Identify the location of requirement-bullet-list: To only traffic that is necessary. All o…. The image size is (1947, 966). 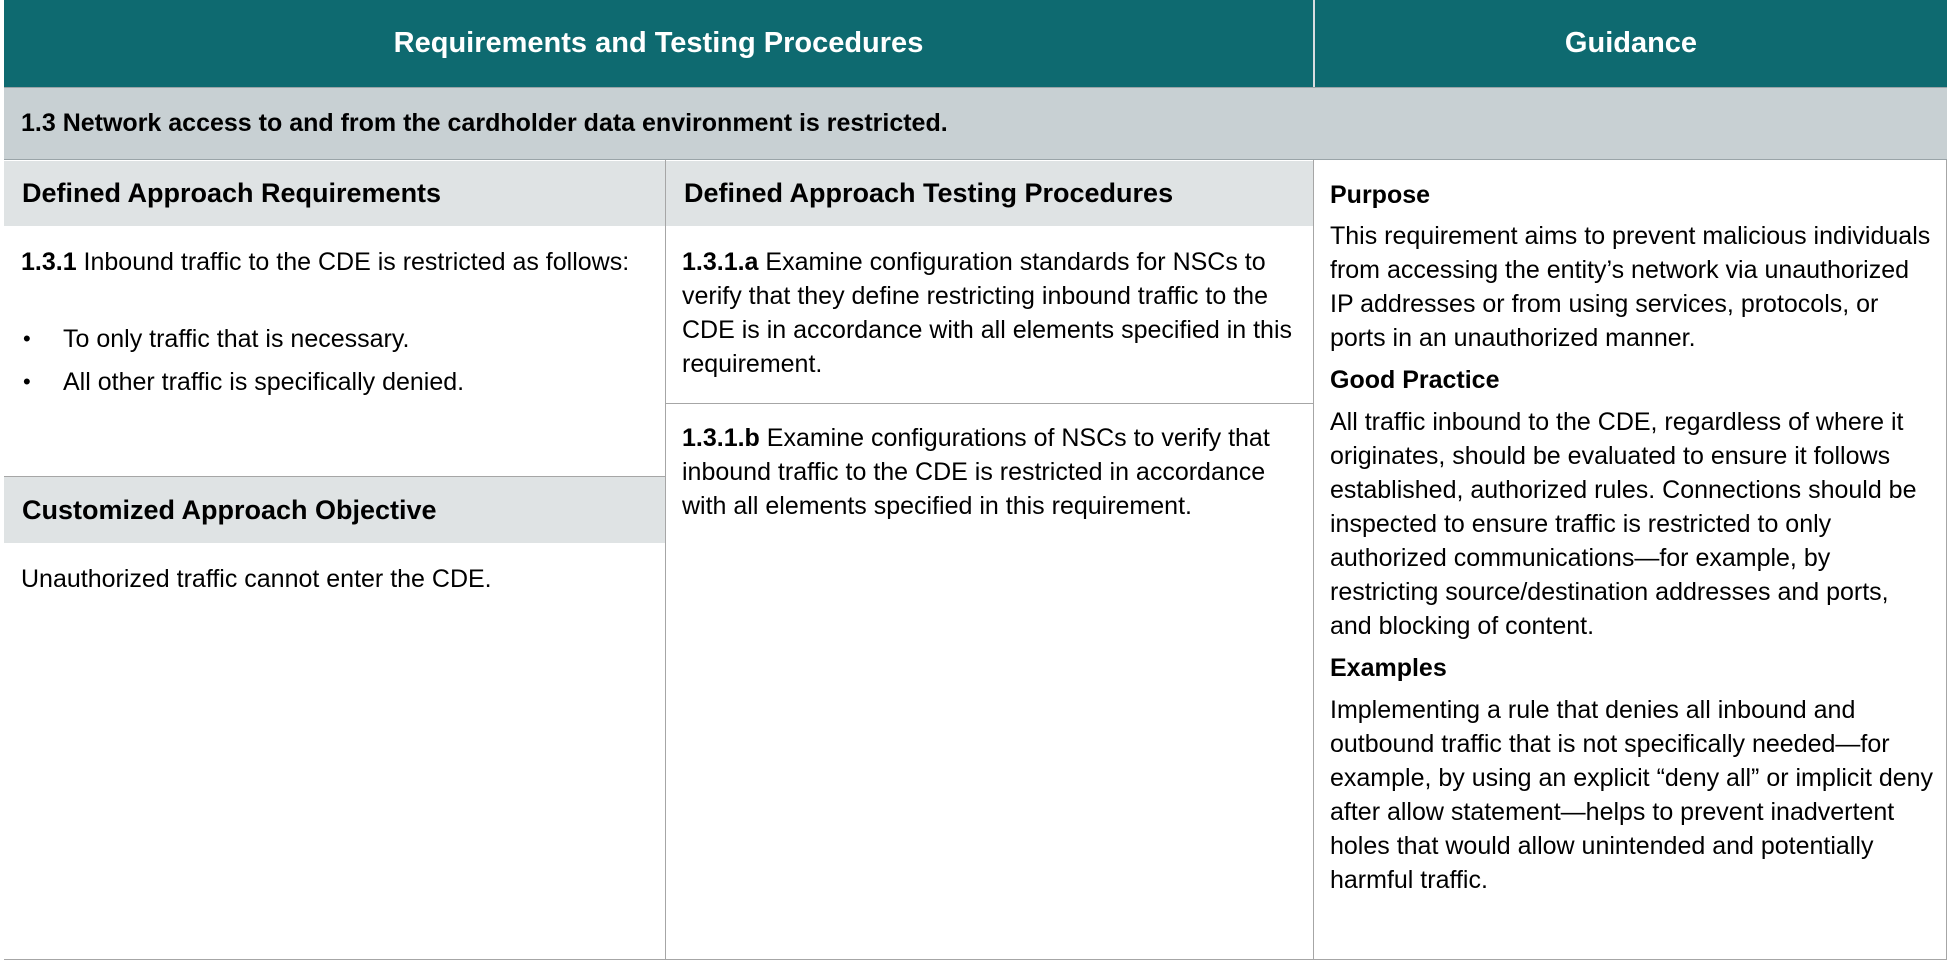
(331, 365).